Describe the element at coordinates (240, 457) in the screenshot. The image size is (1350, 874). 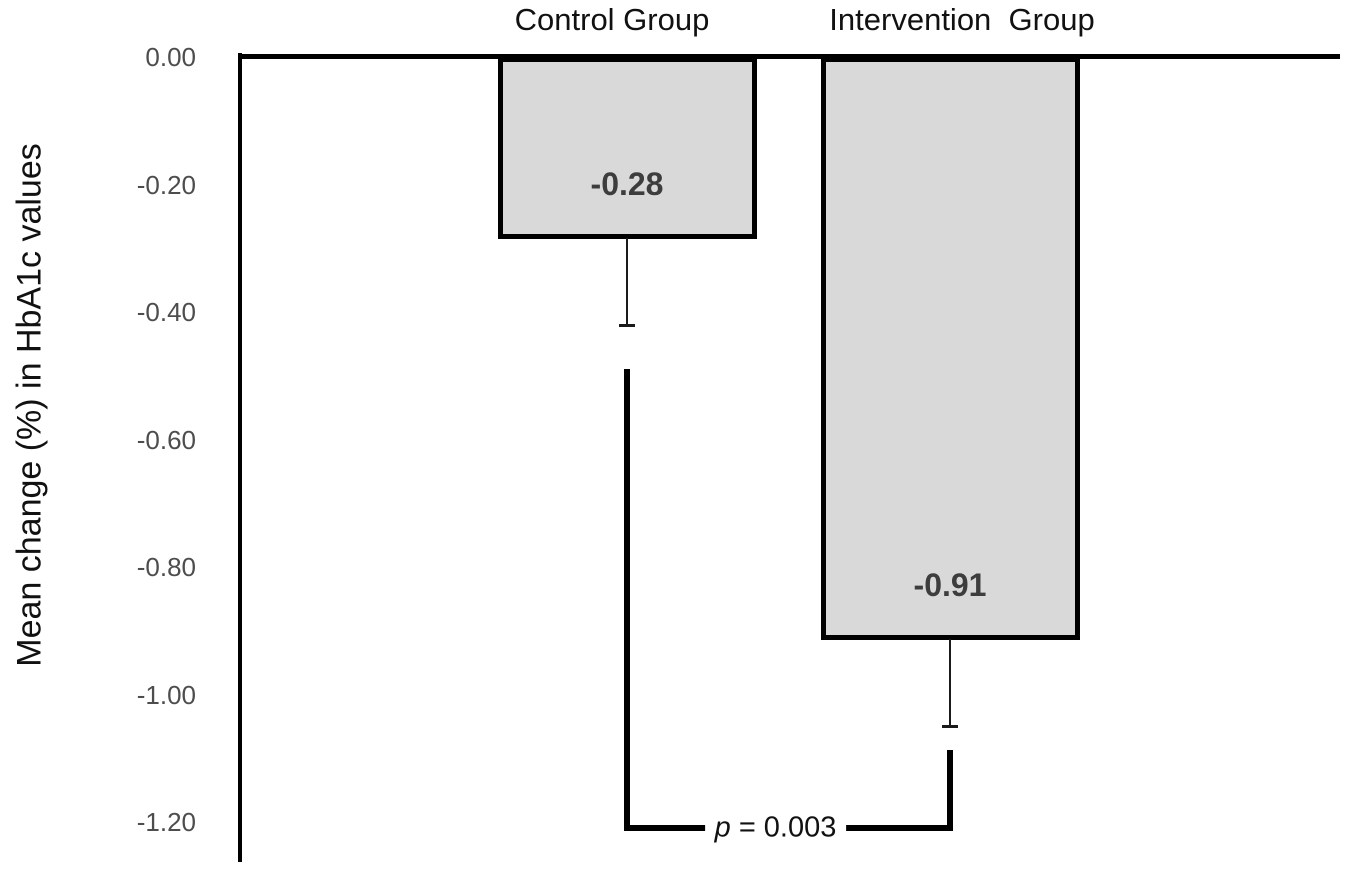
I see `y-axis-line` at that location.